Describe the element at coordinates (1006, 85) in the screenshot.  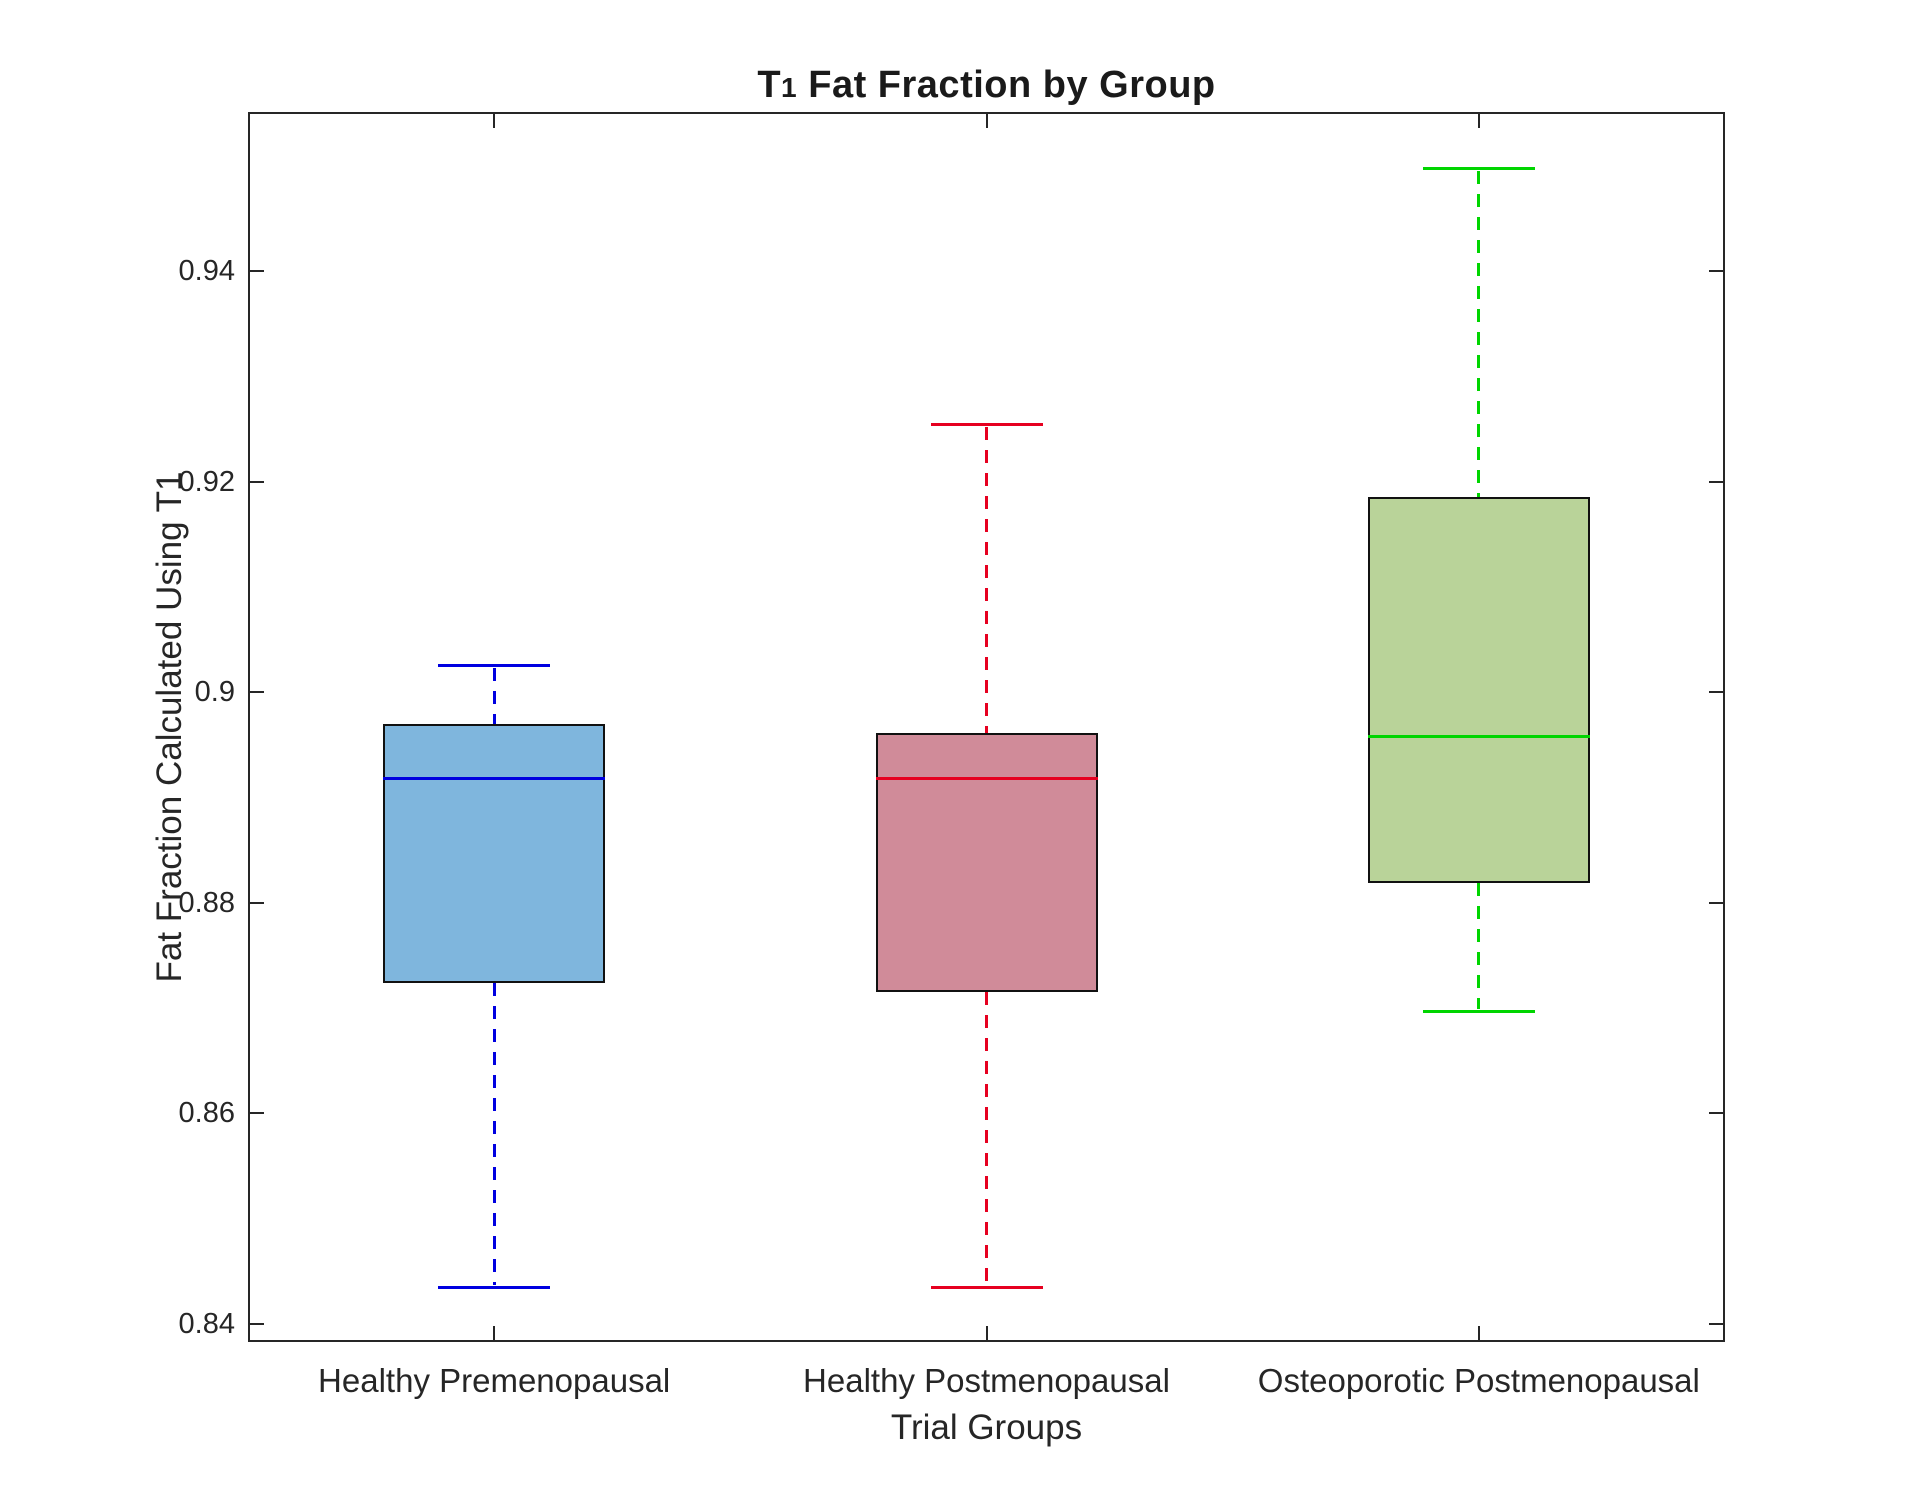
I see `chart-title-rest: Fat Fraction by Group` at that location.